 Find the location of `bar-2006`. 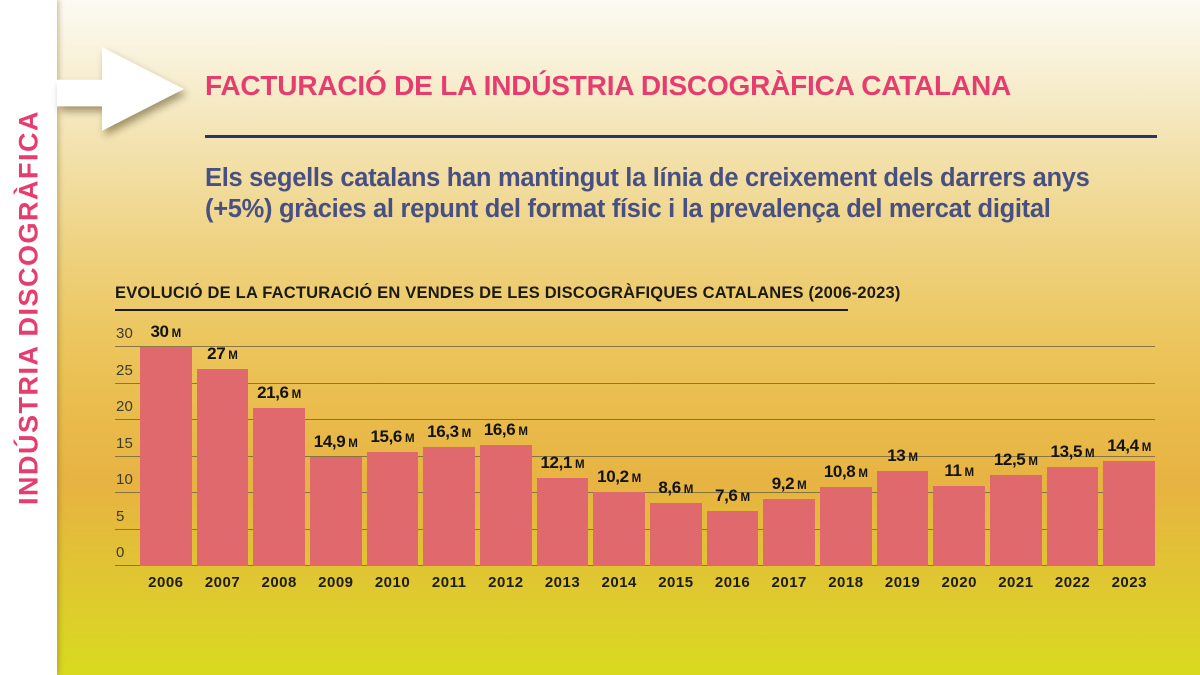

bar-2006 is located at coordinates (166, 456).